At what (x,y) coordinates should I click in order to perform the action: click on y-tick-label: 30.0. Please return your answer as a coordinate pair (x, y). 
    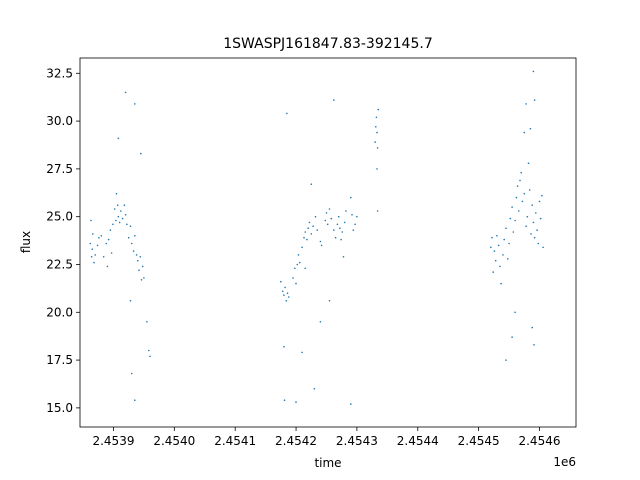
    Looking at the image, I should click on (59, 121).